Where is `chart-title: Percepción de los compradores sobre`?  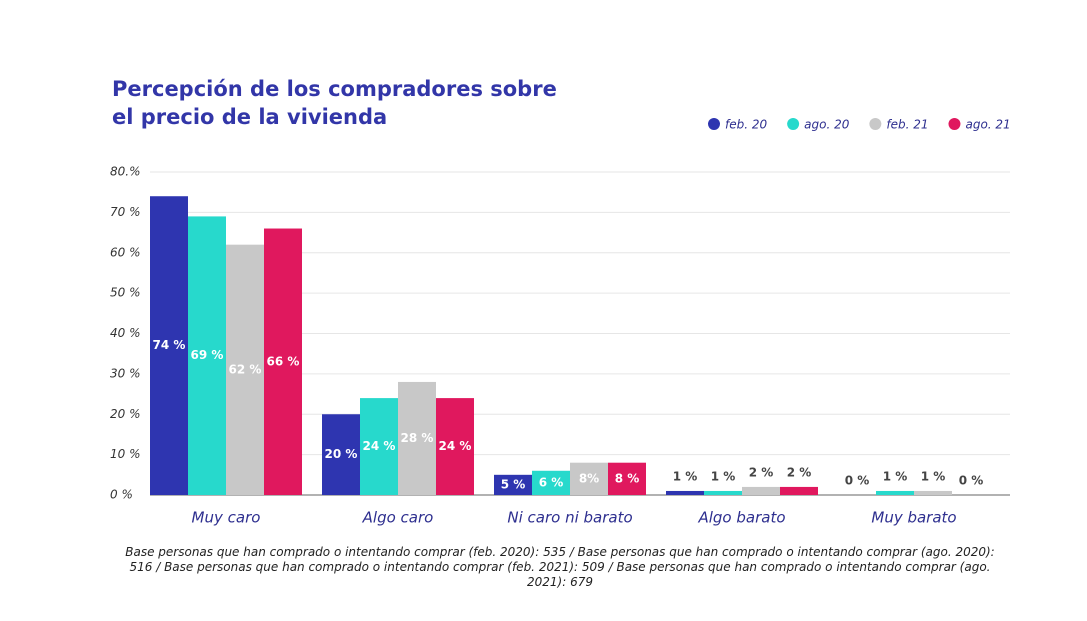
chart-title: Percepción de los compradores sobre is located at coordinates (334, 89).